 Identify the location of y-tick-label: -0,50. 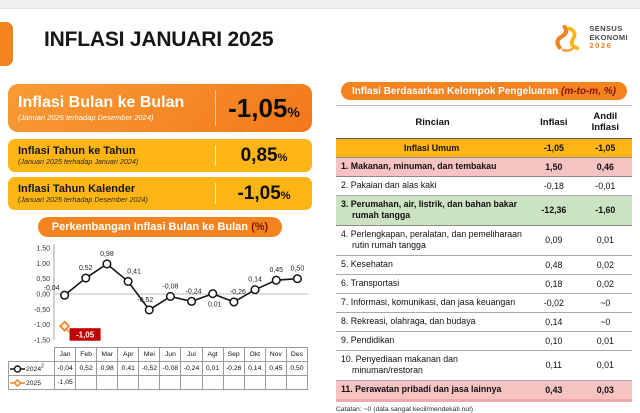
(42, 310).